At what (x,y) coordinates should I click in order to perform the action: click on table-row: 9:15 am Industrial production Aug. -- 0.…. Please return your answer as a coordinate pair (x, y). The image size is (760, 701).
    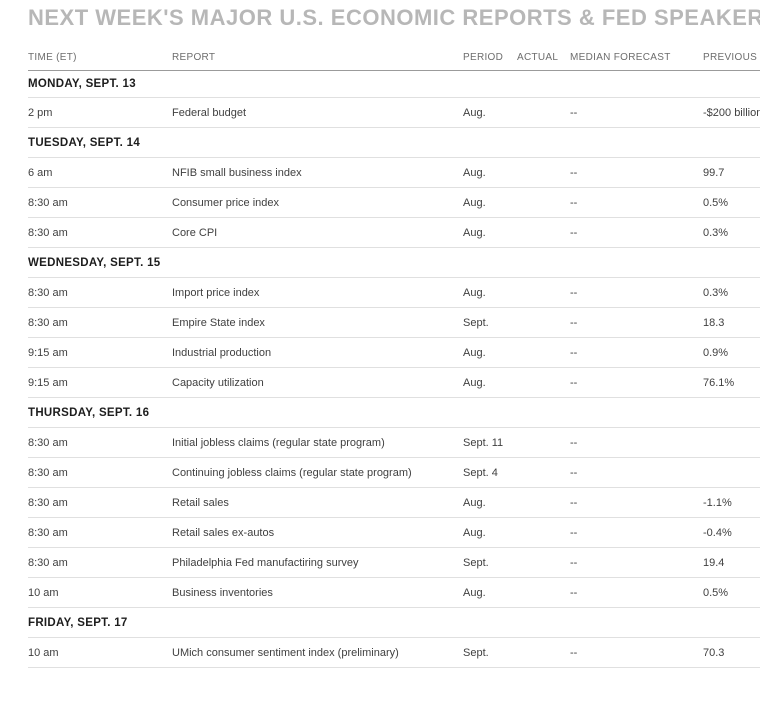
    Looking at the image, I should click on (394, 353).